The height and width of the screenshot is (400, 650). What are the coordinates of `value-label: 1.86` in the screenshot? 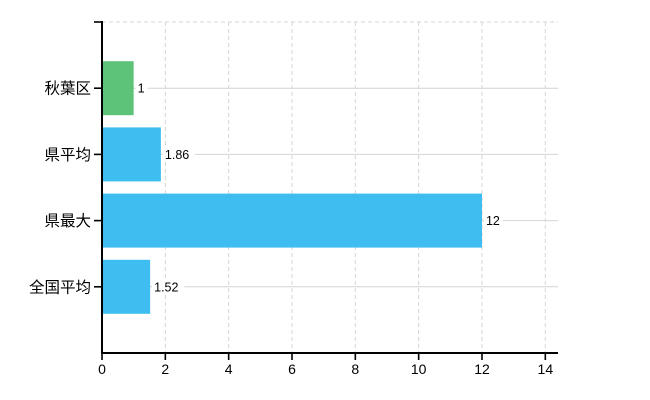 It's located at (177, 155).